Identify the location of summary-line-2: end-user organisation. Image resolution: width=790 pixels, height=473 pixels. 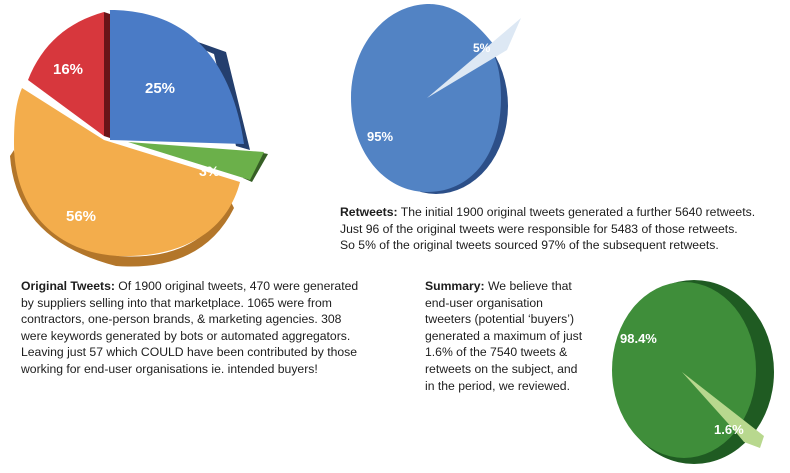
(484, 302).